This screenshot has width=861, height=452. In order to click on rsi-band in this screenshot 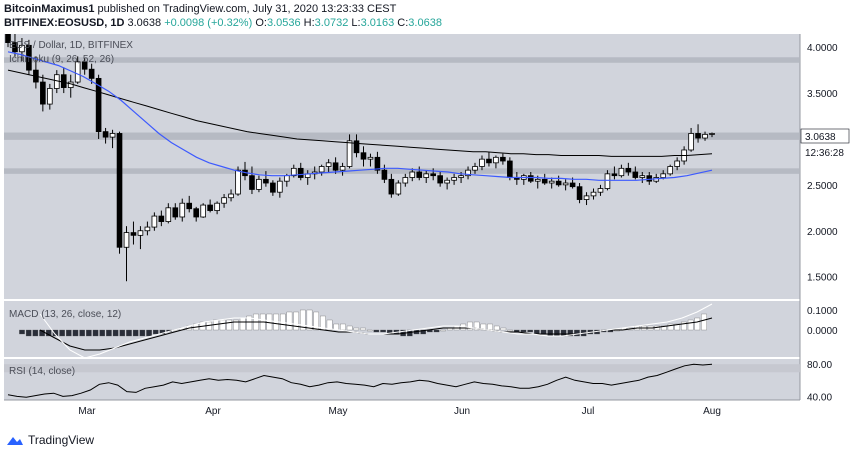, I will do `click(402, 368)`.